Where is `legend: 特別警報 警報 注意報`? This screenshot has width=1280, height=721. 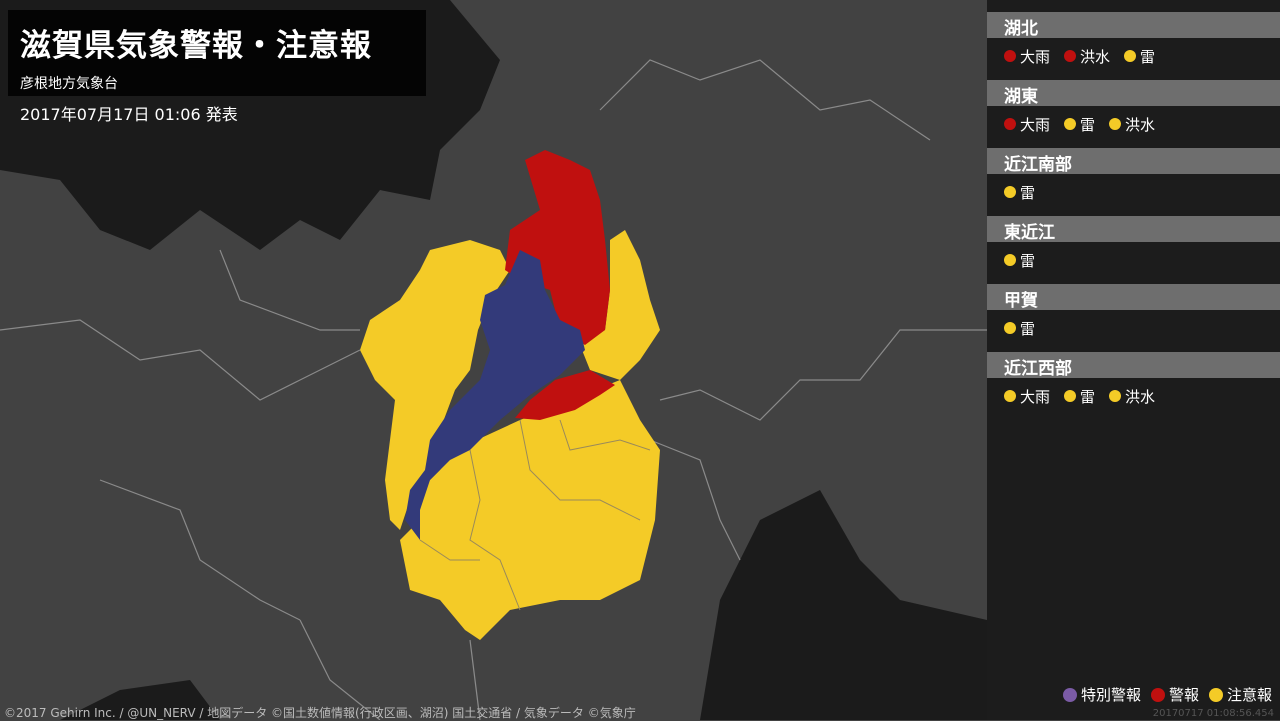 legend: 特別警報 警報 注意報 is located at coordinates (1167, 694).